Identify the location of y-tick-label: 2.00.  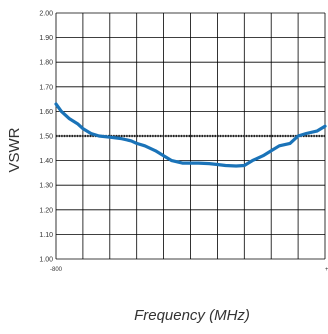
(46, 14).